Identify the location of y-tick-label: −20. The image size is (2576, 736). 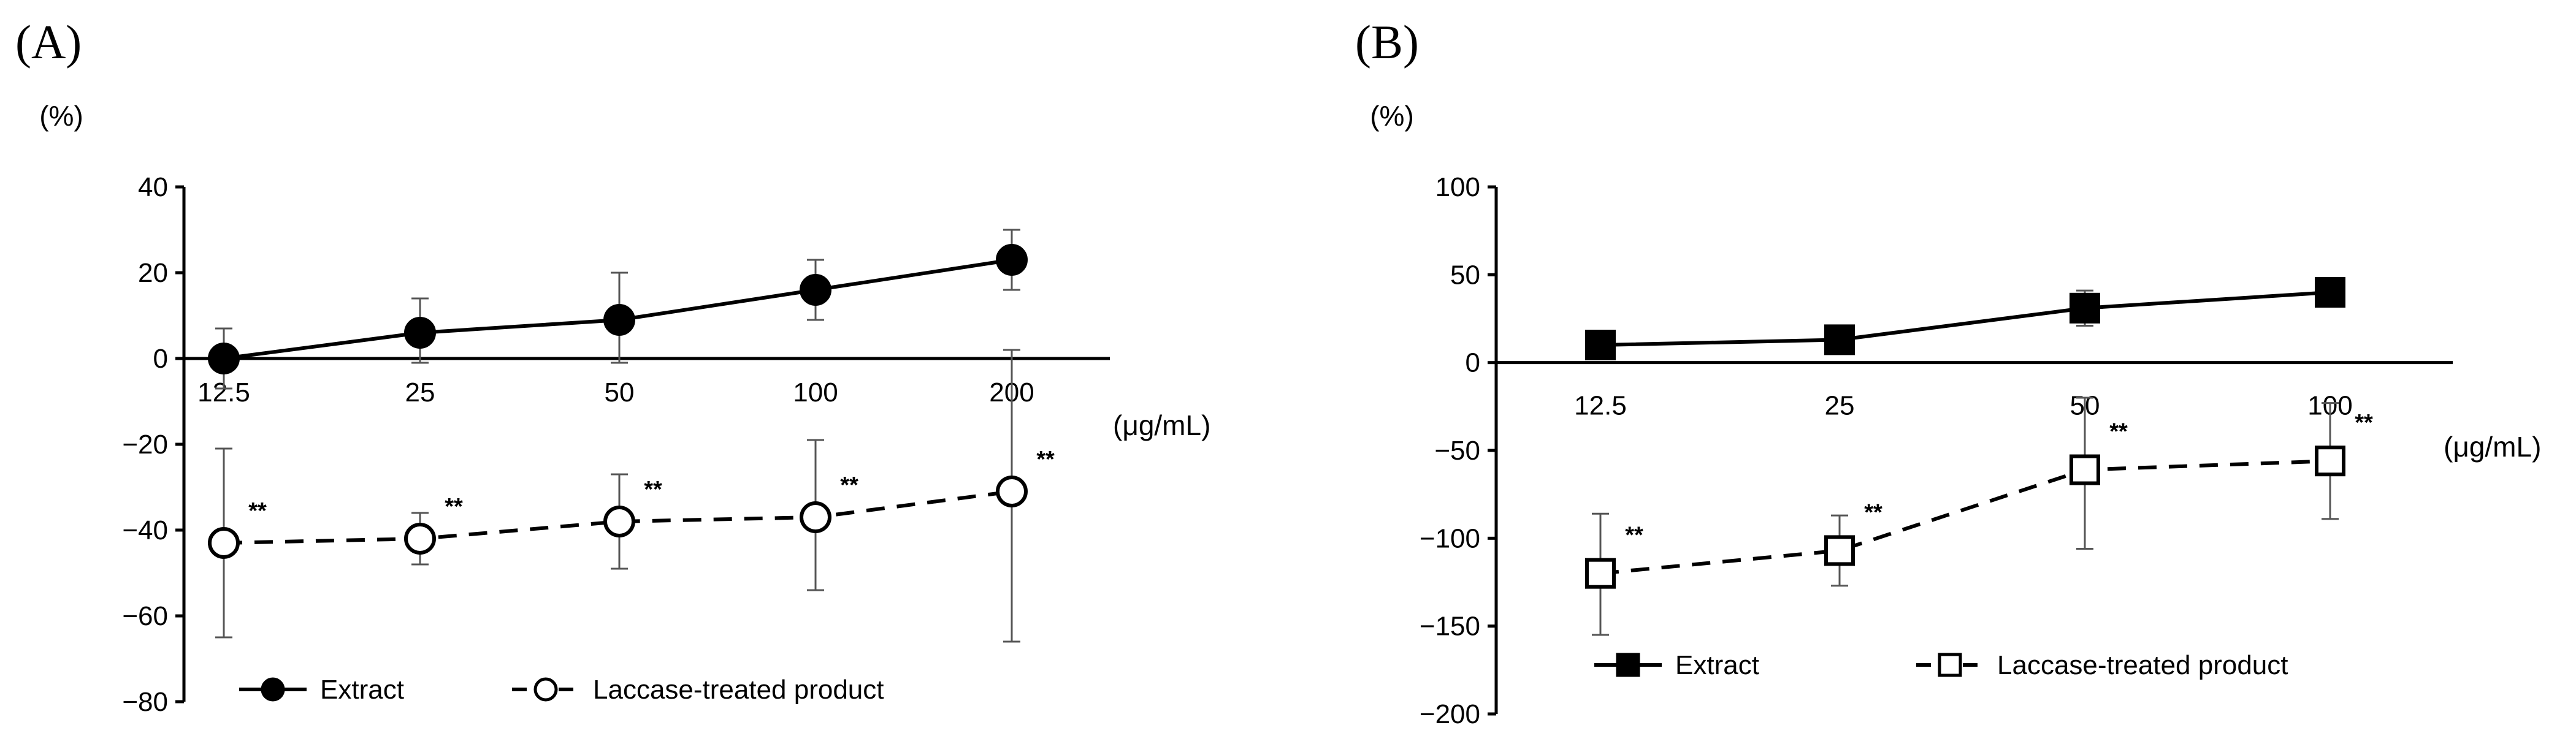
(145, 445).